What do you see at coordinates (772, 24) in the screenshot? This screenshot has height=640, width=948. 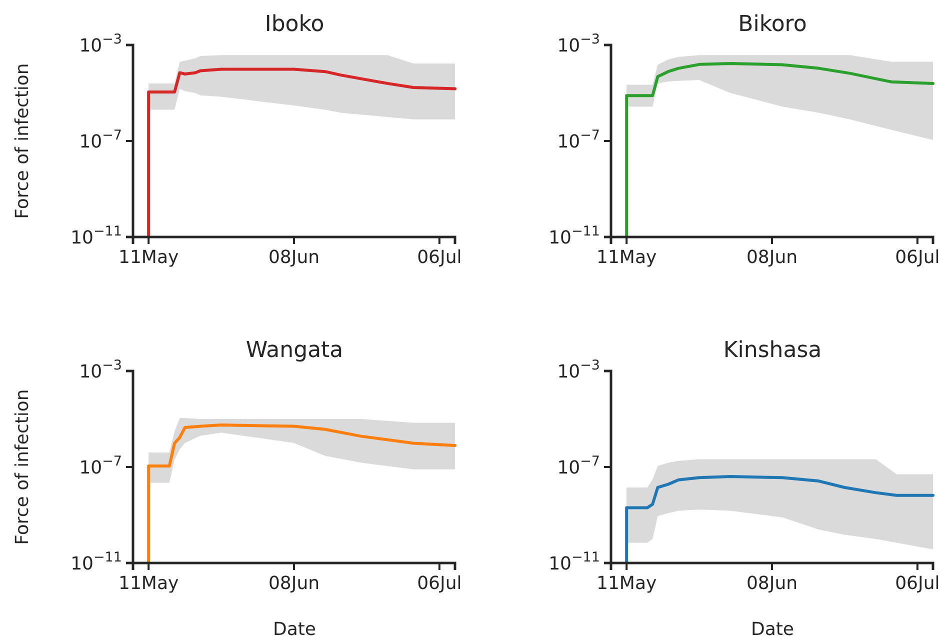 I see `chart-title: Bikoro` at bounding box center [772, 24].